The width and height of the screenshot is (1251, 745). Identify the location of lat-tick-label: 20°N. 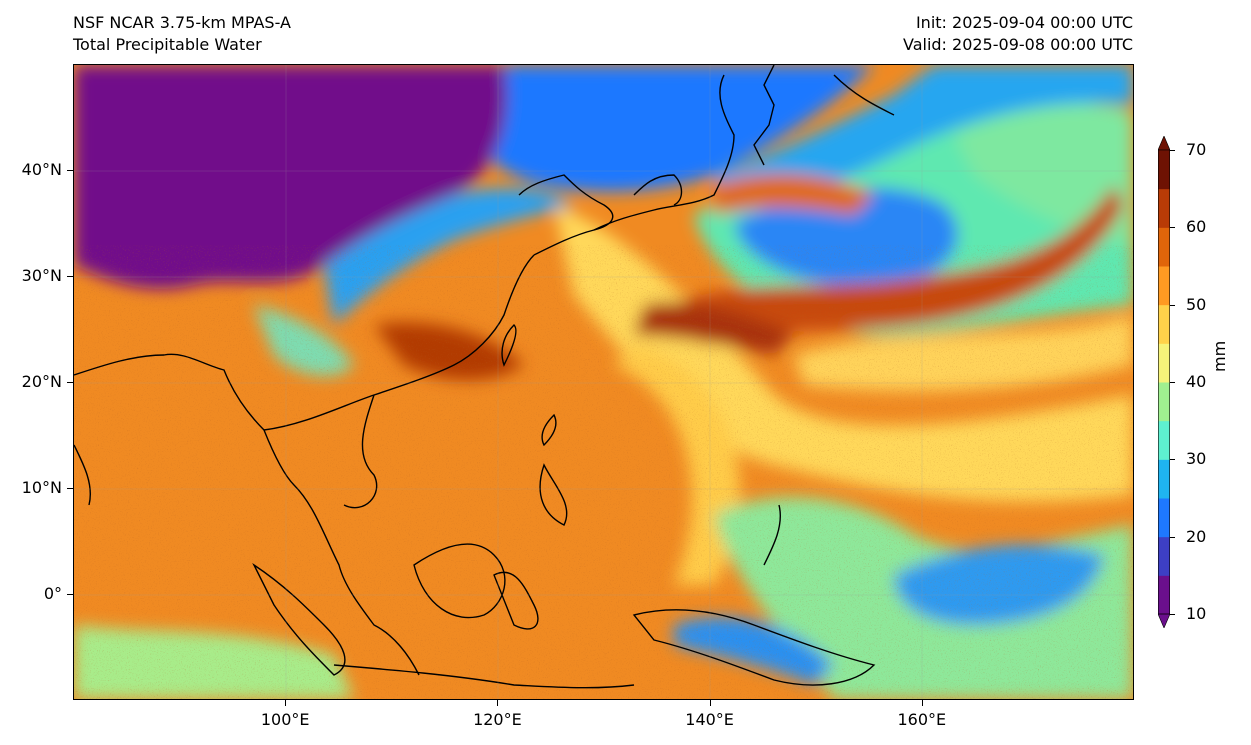
(41, 381).